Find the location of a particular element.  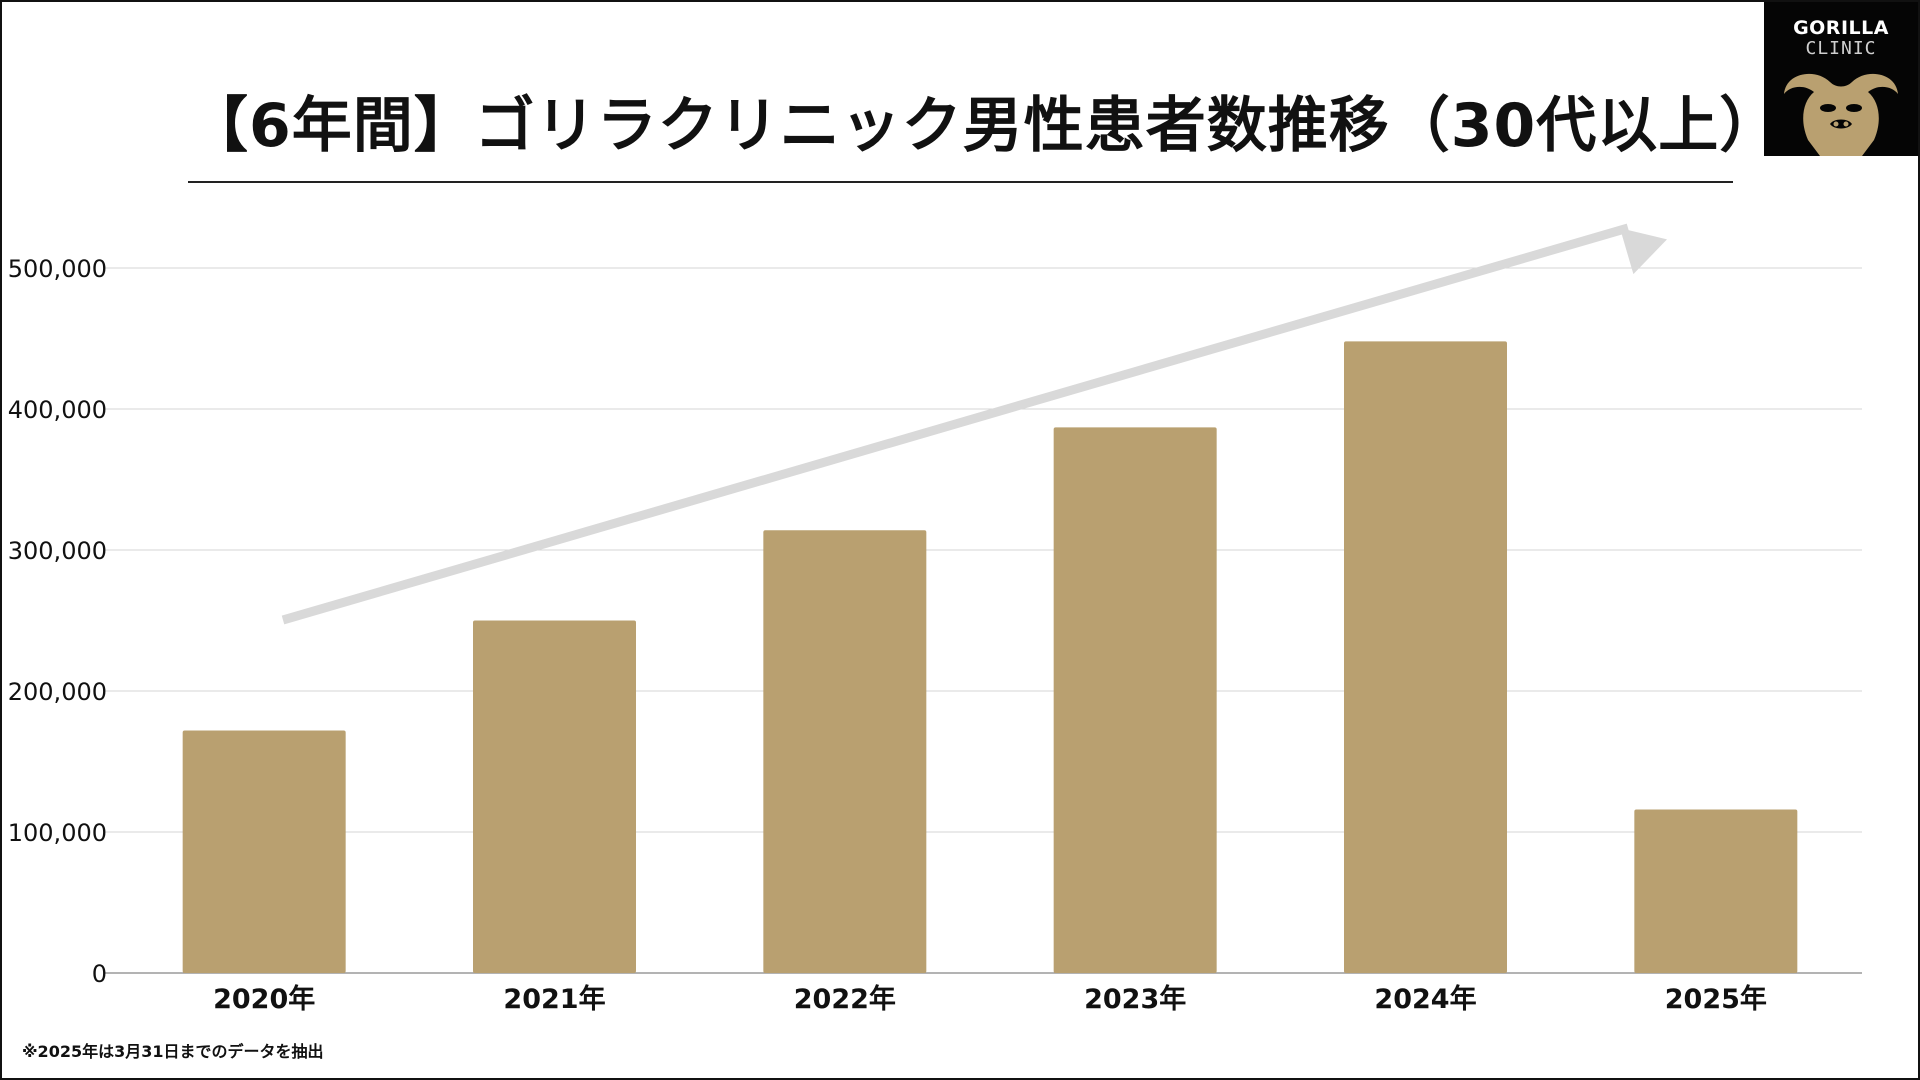

x-tick-label: 2021年 is located at coordinates (554, 999).